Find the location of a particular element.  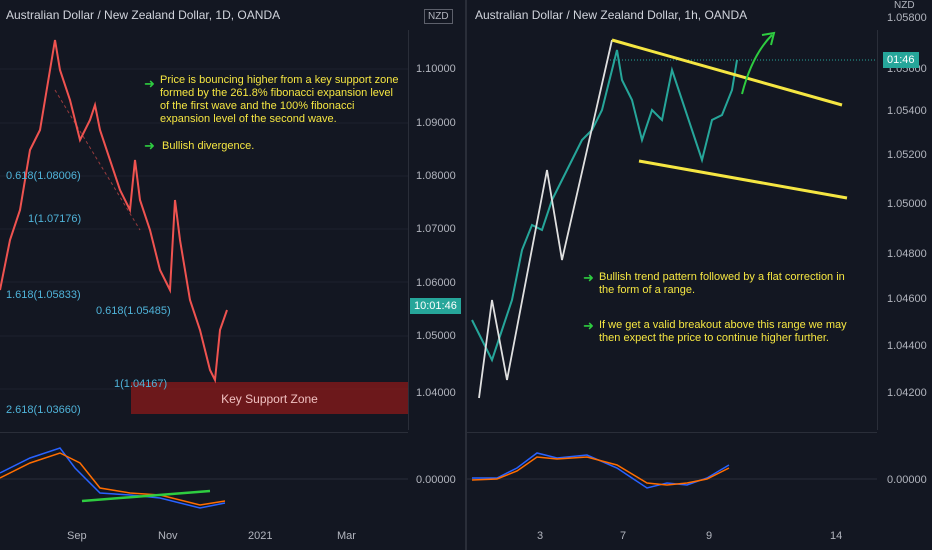

right-macd-label: 0.00000 is located at coordinates (907, 480).